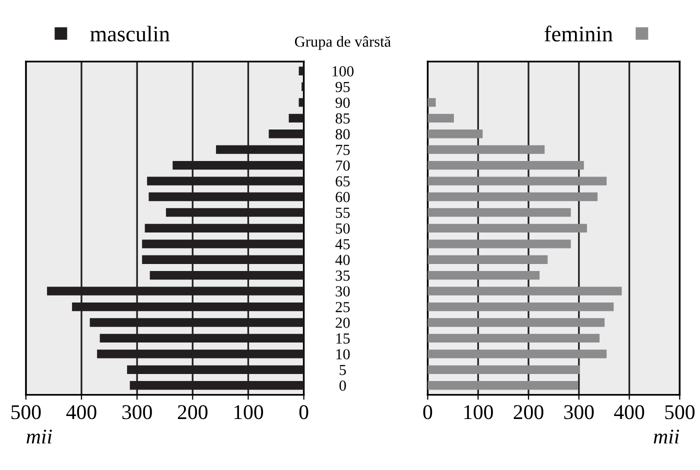 This screenshot has width=700, height=470. Describe the element at coordinates (343, 323) in the screenshot. I see `y-tick-label: 20` at that location.